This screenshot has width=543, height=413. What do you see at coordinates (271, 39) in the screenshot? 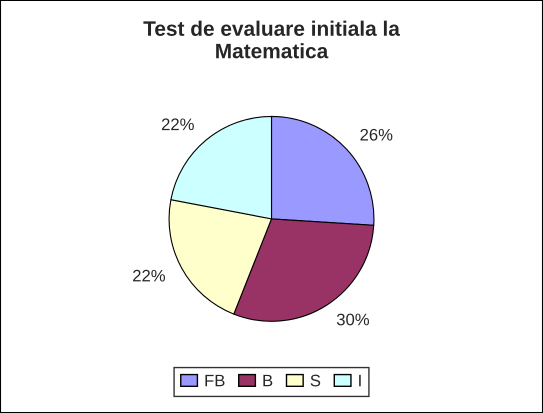
I see `chart-title: Test de evaluare initiala la Matematica` at bounding box center [271, 39].